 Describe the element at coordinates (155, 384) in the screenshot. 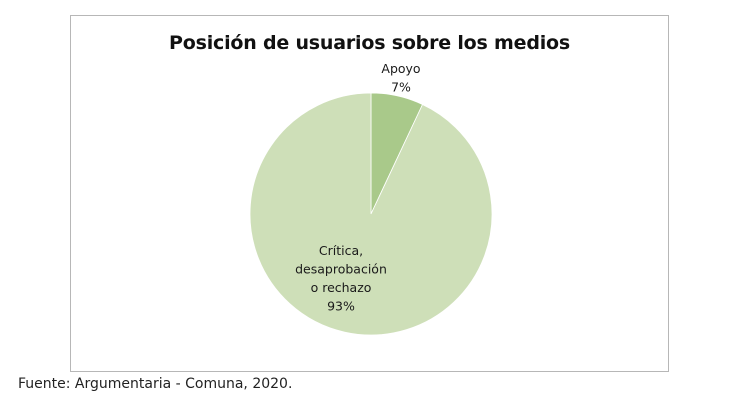

I see `source-note: Fuente: Argumentaria - Comuna, 2020.` at that location.